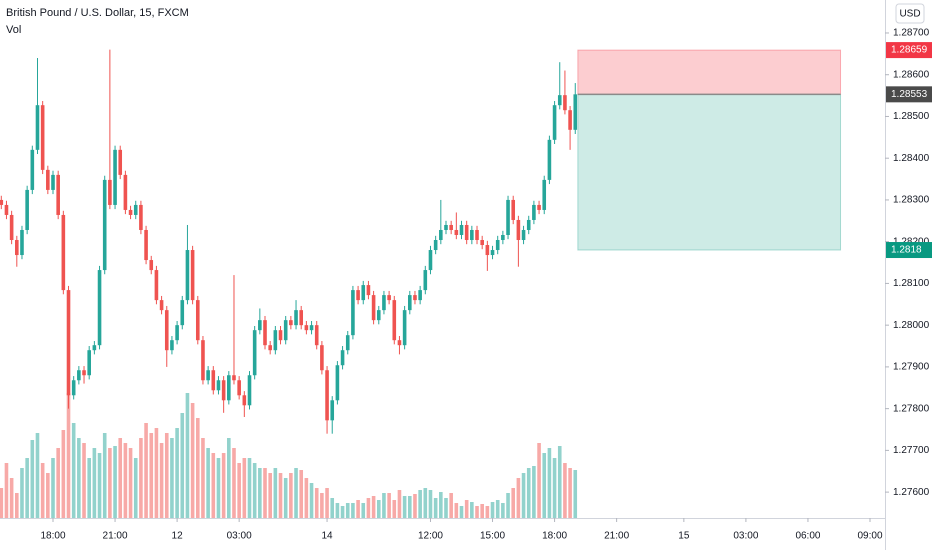 The image size is (932, 550). I want to click on x-tick-label: 15, so click(684, 536).